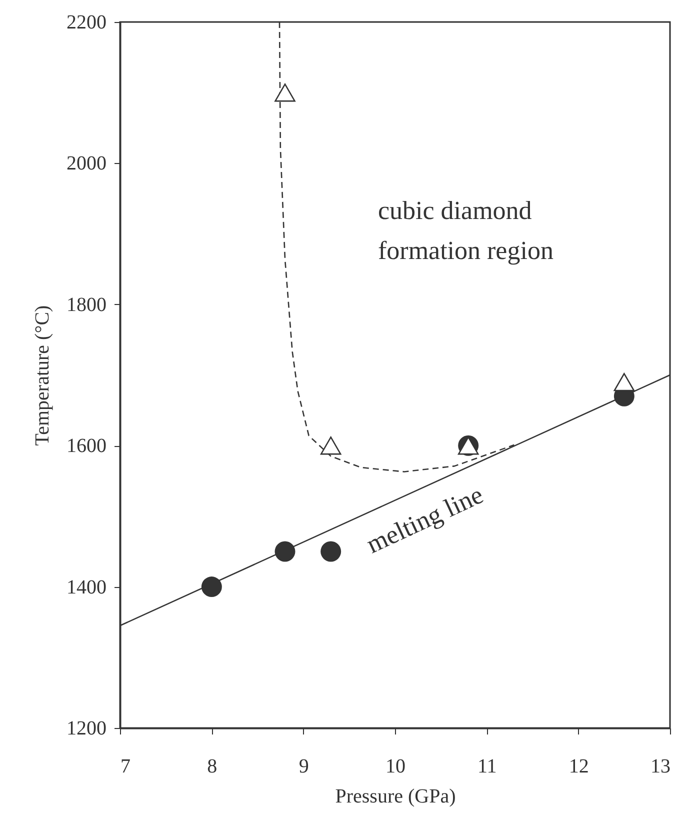  I want to click on x-tick-label: 9, so click(303, 767).